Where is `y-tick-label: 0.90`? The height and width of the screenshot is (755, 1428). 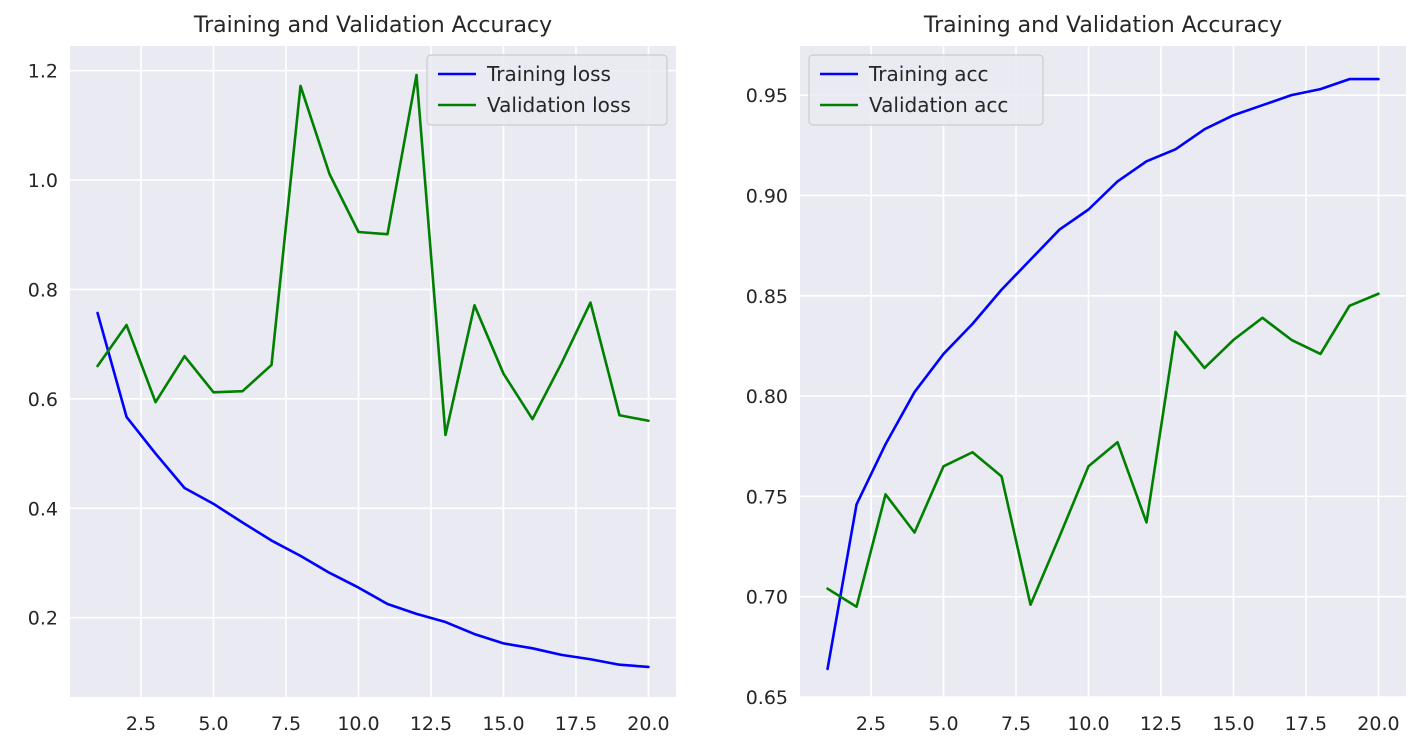 y-tick-label: 0.90 is located at coordinates (767, 196).